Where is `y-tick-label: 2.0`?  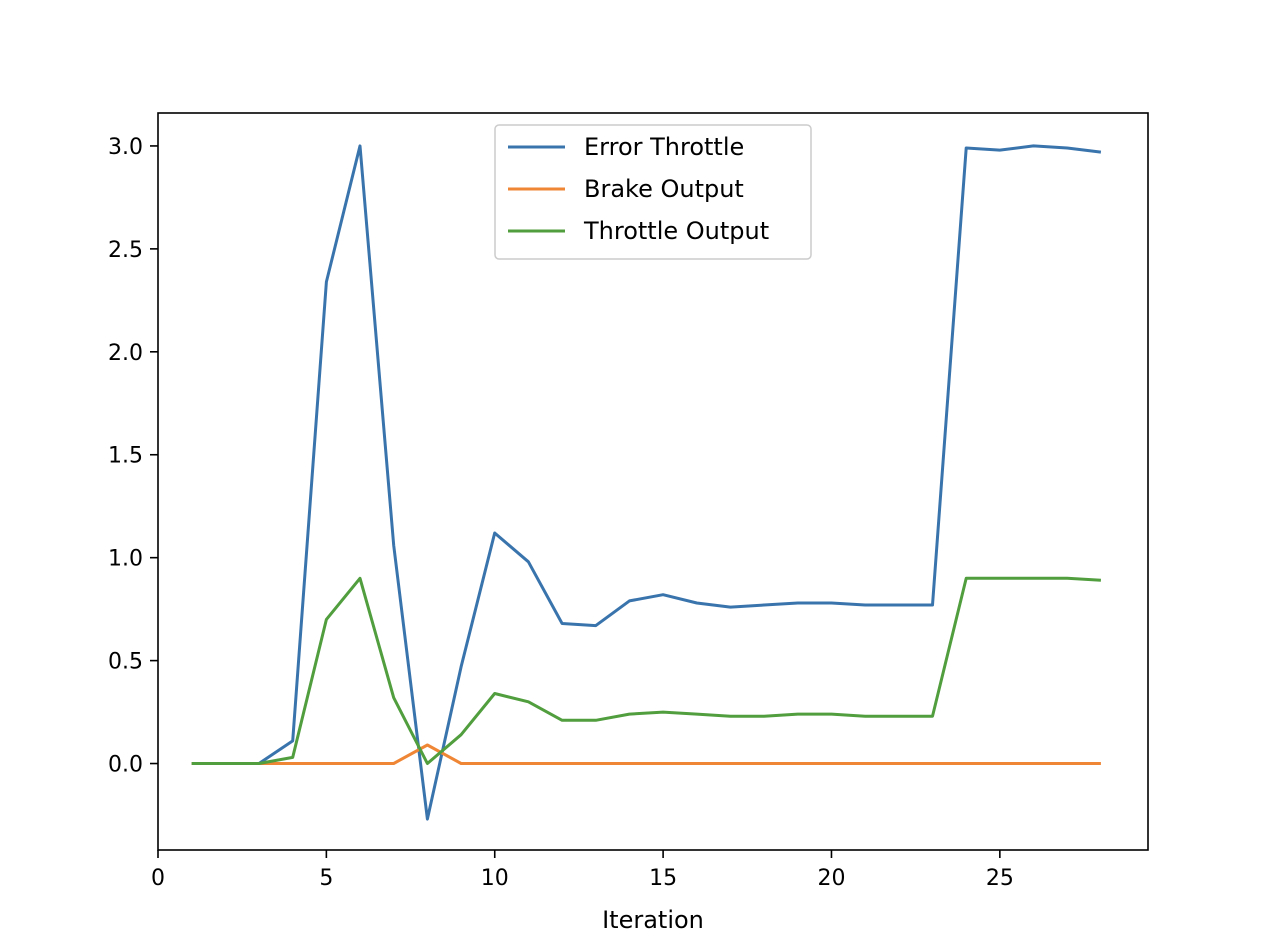
y-tick-label: 2.0 is located at coordinates (125, 353).